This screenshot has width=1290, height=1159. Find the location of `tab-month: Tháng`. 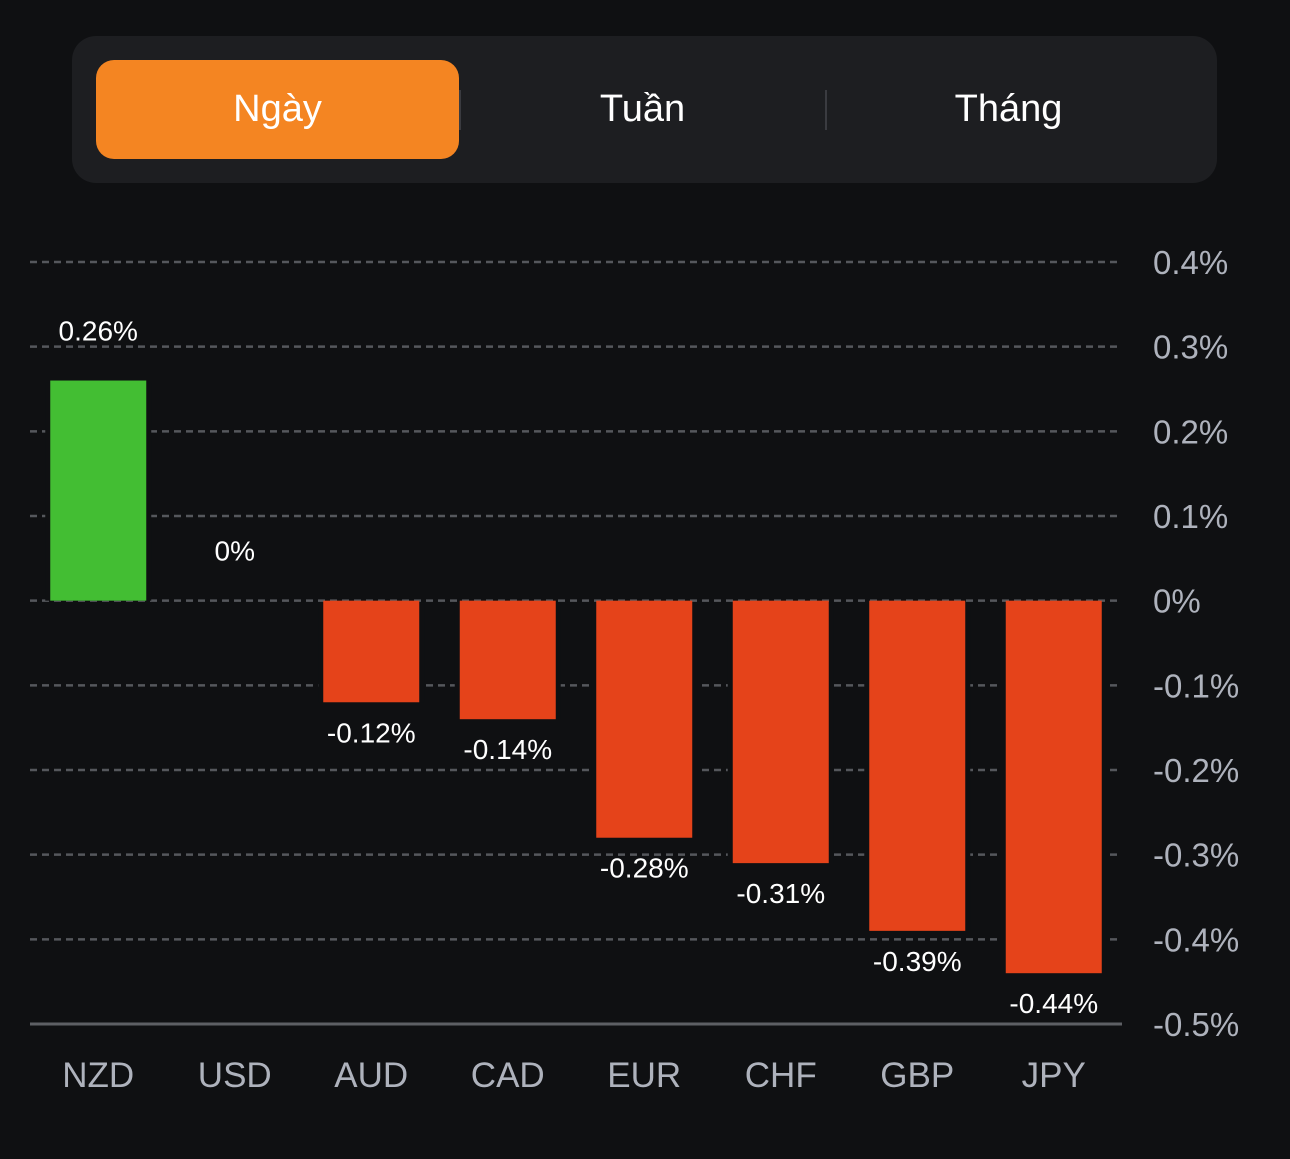

tab-month: Tháng is located at coordinates (1008, 109).